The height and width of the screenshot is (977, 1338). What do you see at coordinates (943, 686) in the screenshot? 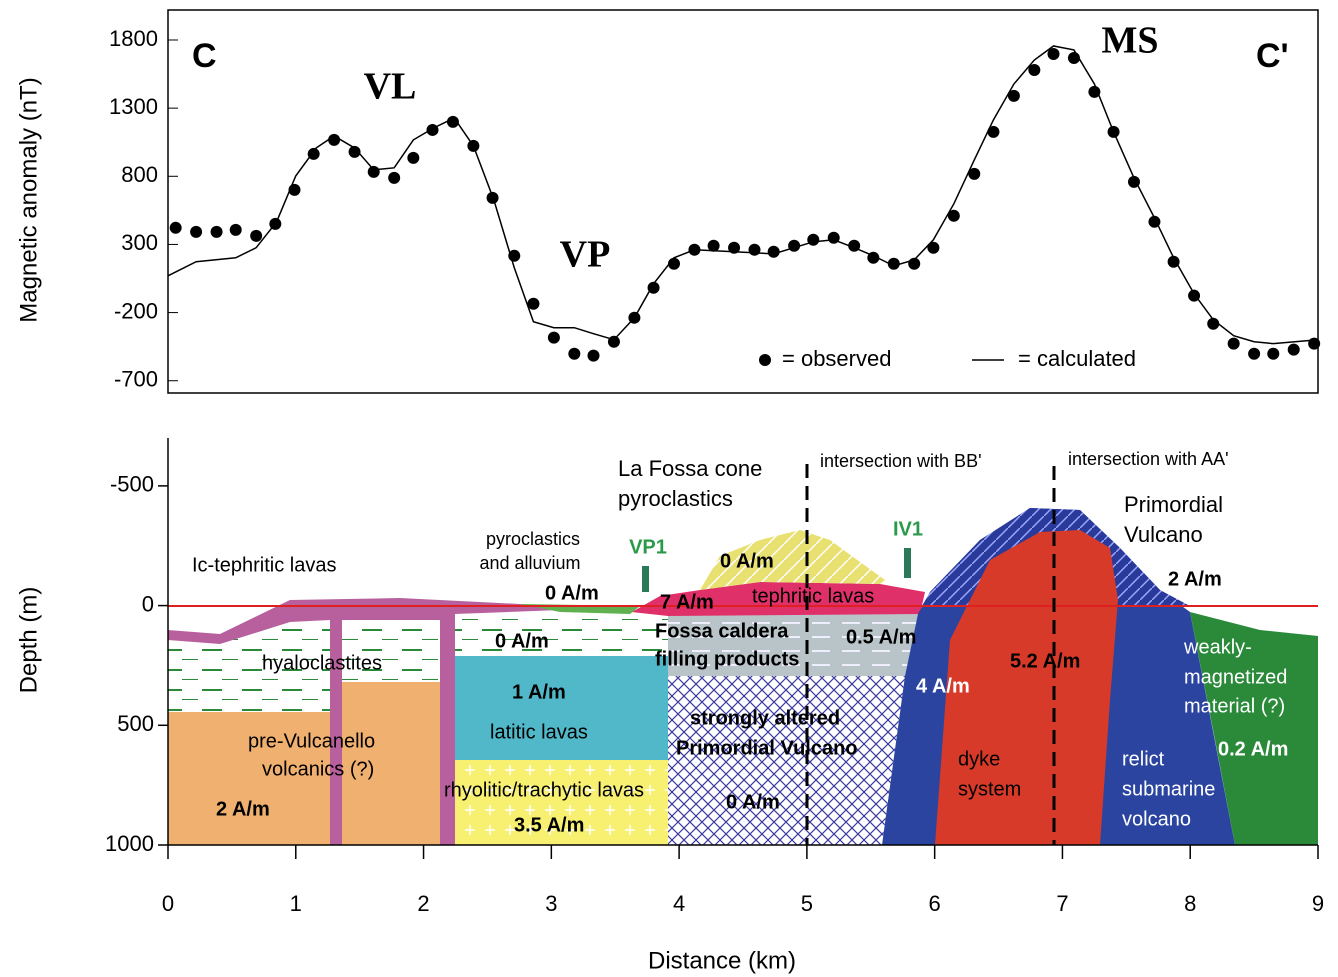
I see `unit-label: 4 A/m` at bounding box center [943, 686].